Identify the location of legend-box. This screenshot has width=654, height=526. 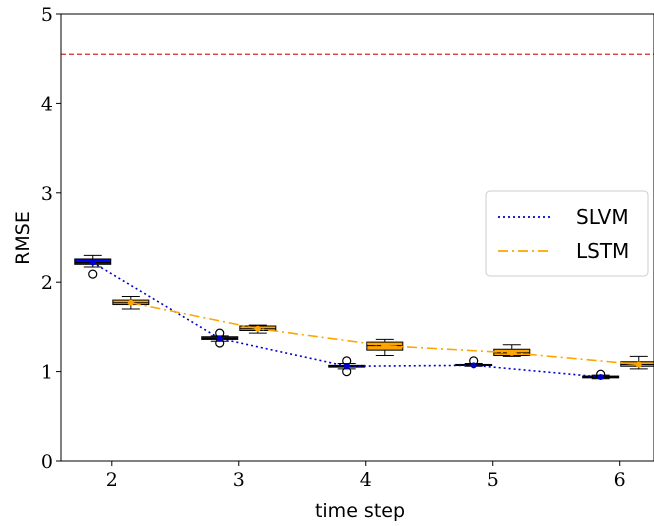
(567, 233).